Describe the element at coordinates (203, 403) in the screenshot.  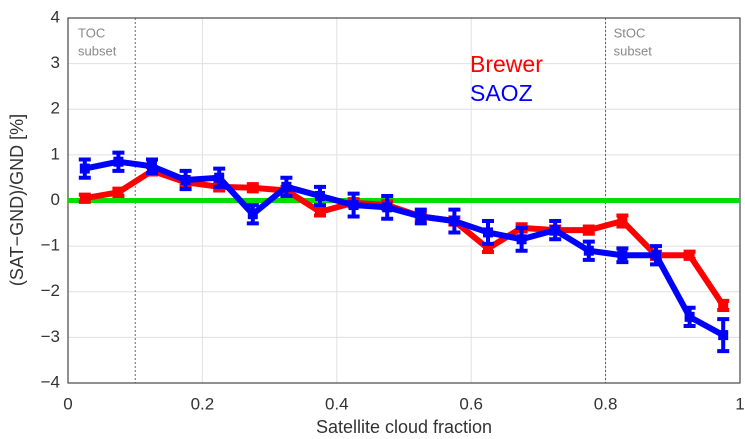
I see `x-tick-label: 0.2` at that location.